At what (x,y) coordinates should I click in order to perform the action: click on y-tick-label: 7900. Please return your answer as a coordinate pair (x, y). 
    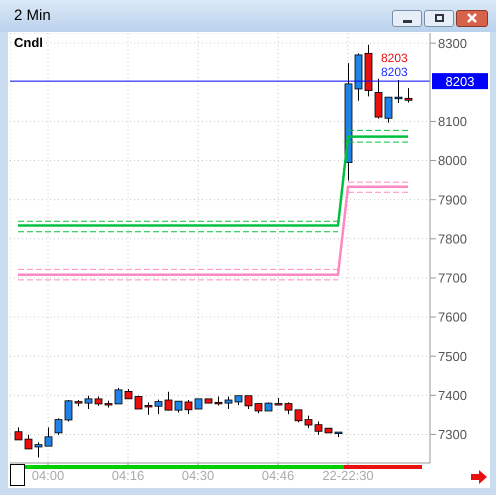
    Looking at the image, I should click on (452, 200).